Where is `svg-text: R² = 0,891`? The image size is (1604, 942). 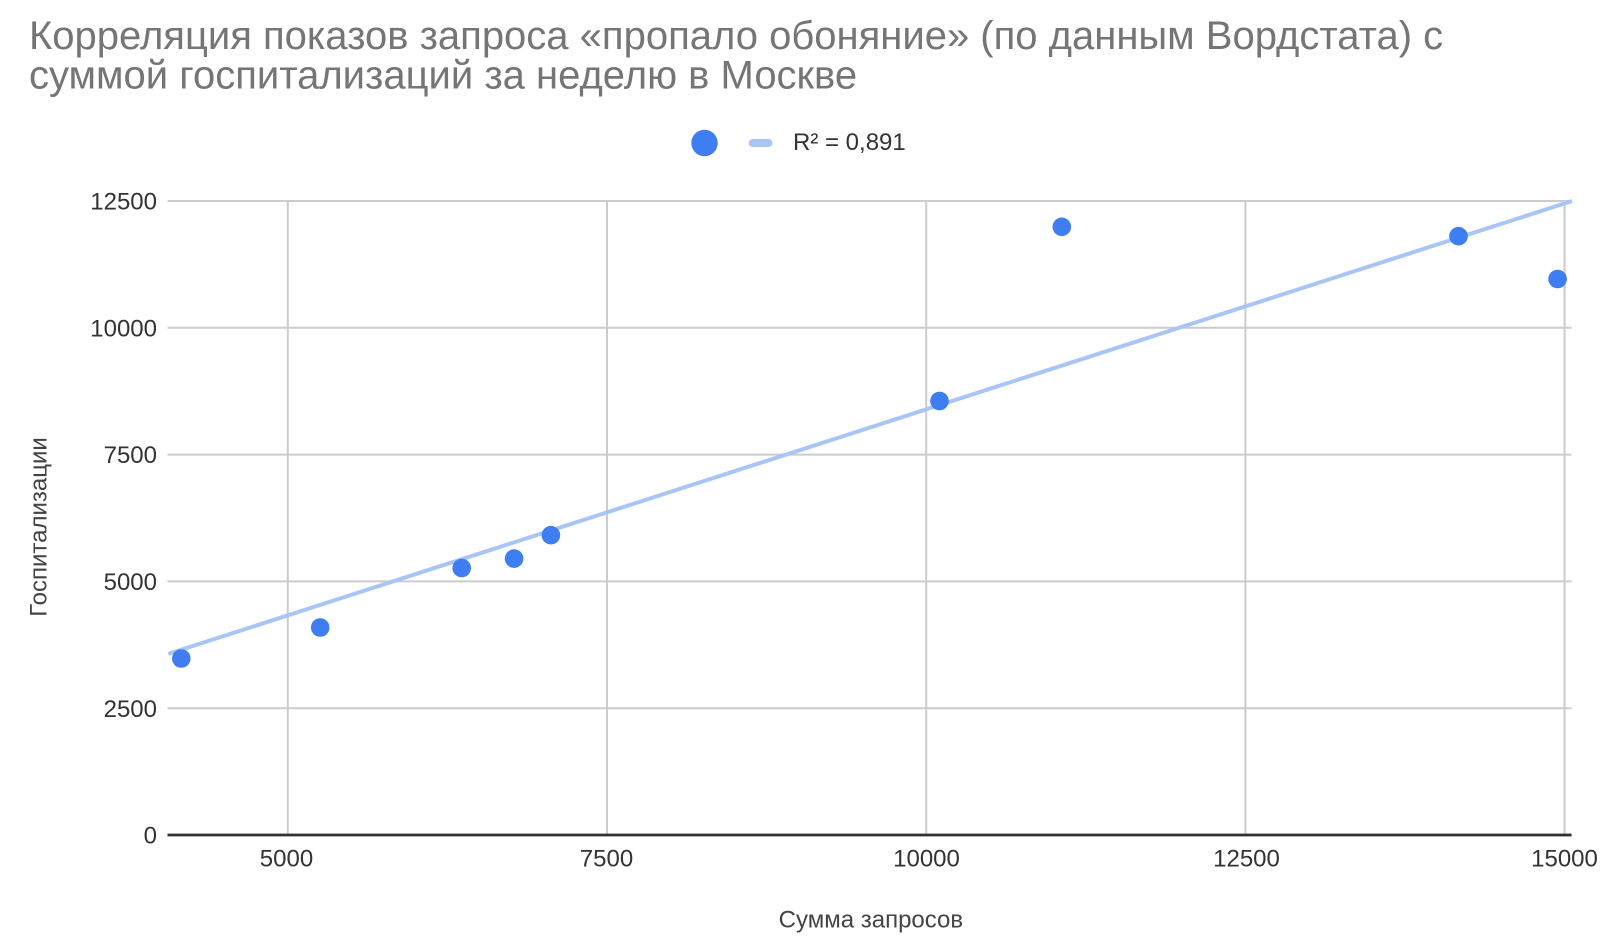 svg-text: R² = 0,891 is located at coordinates (849, 142).